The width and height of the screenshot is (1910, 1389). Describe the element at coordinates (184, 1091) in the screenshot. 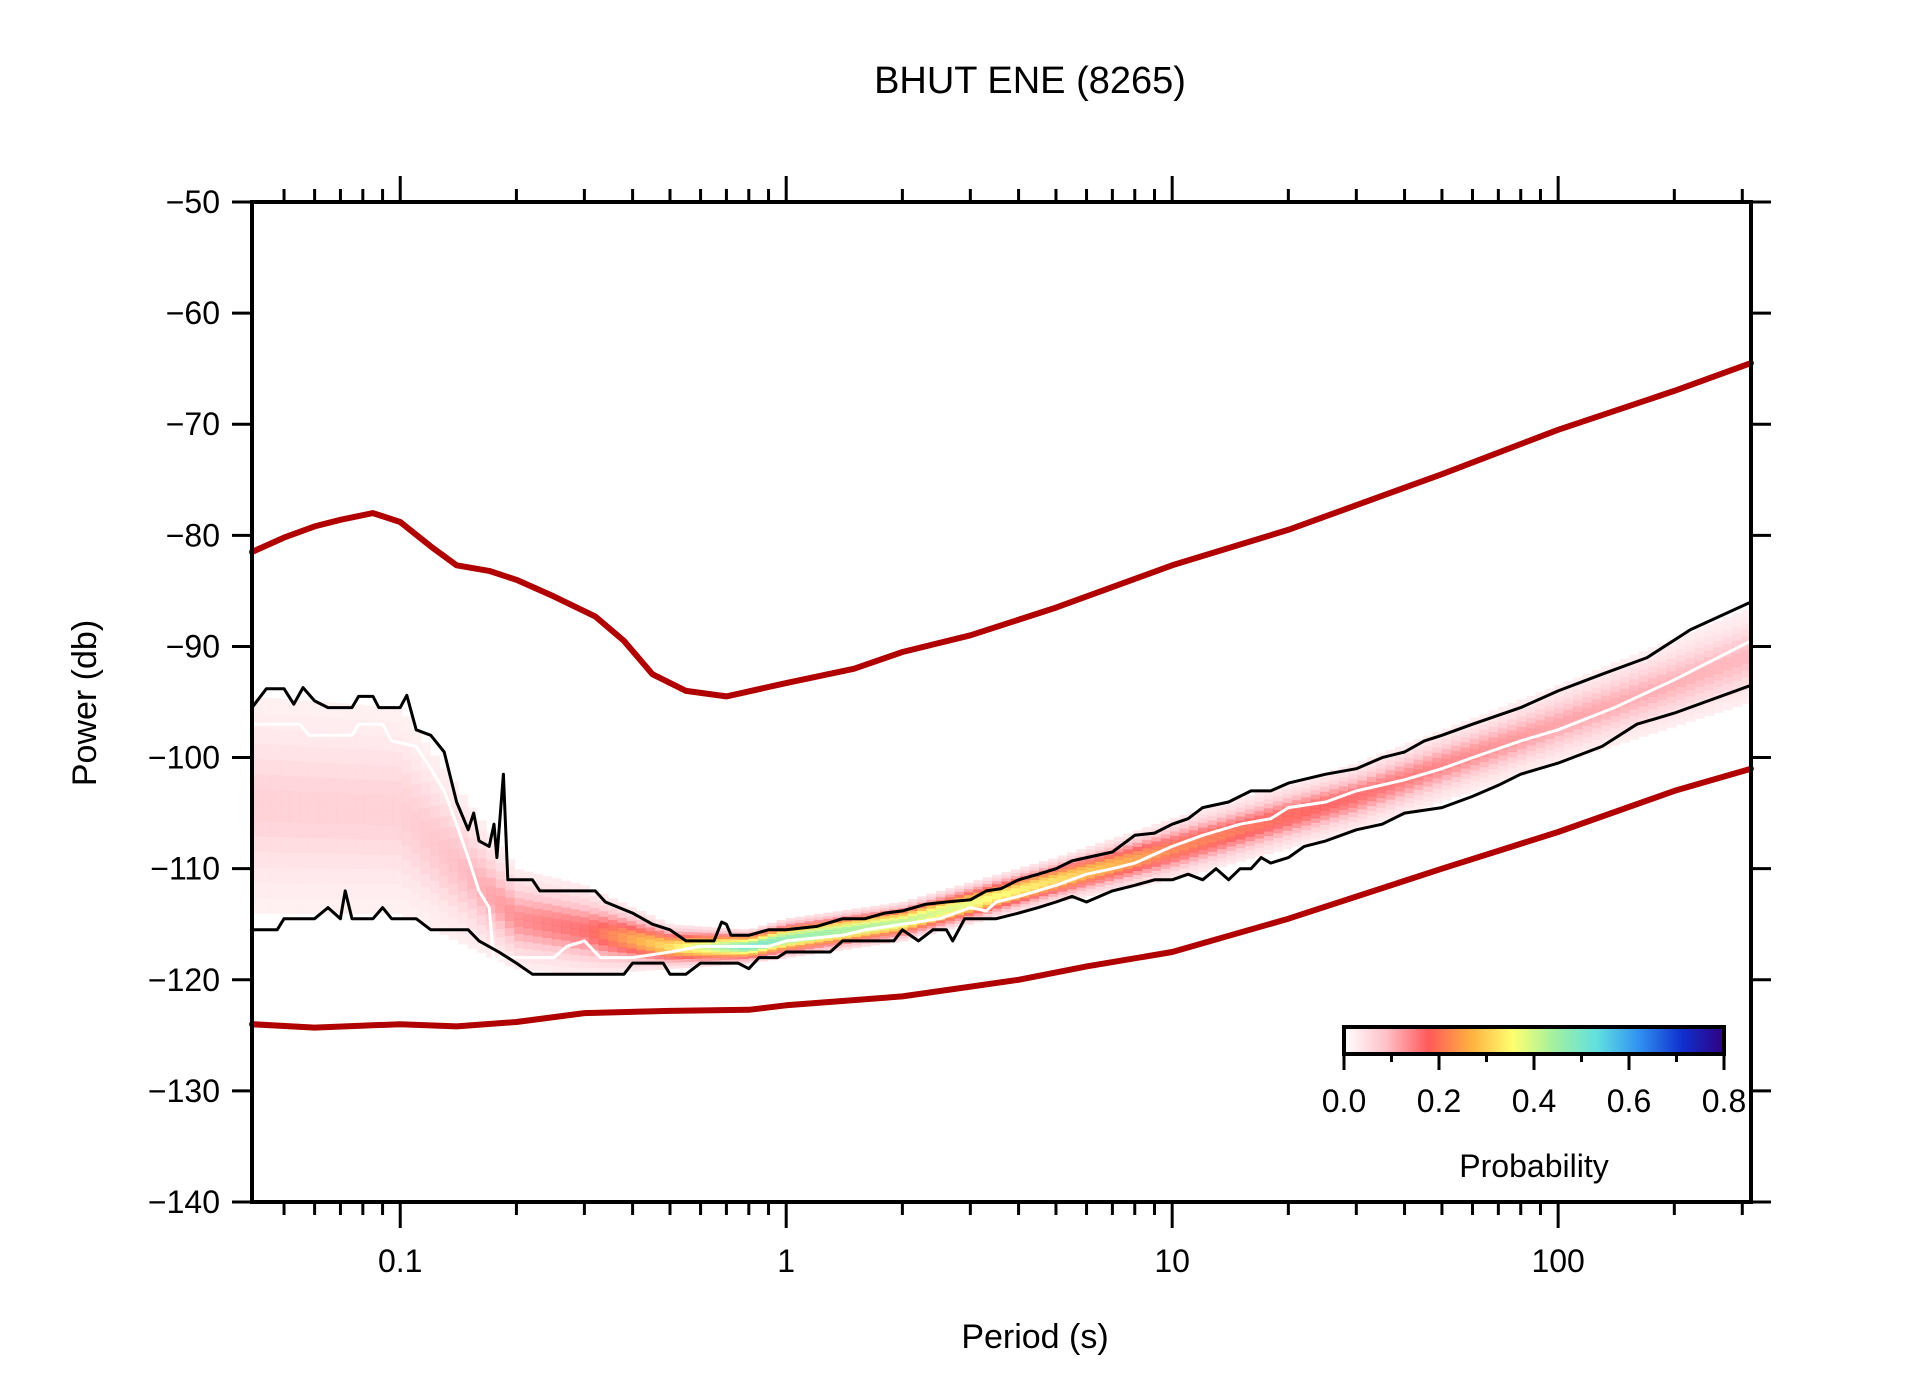

I see `y-tick-label: −130` at that location.